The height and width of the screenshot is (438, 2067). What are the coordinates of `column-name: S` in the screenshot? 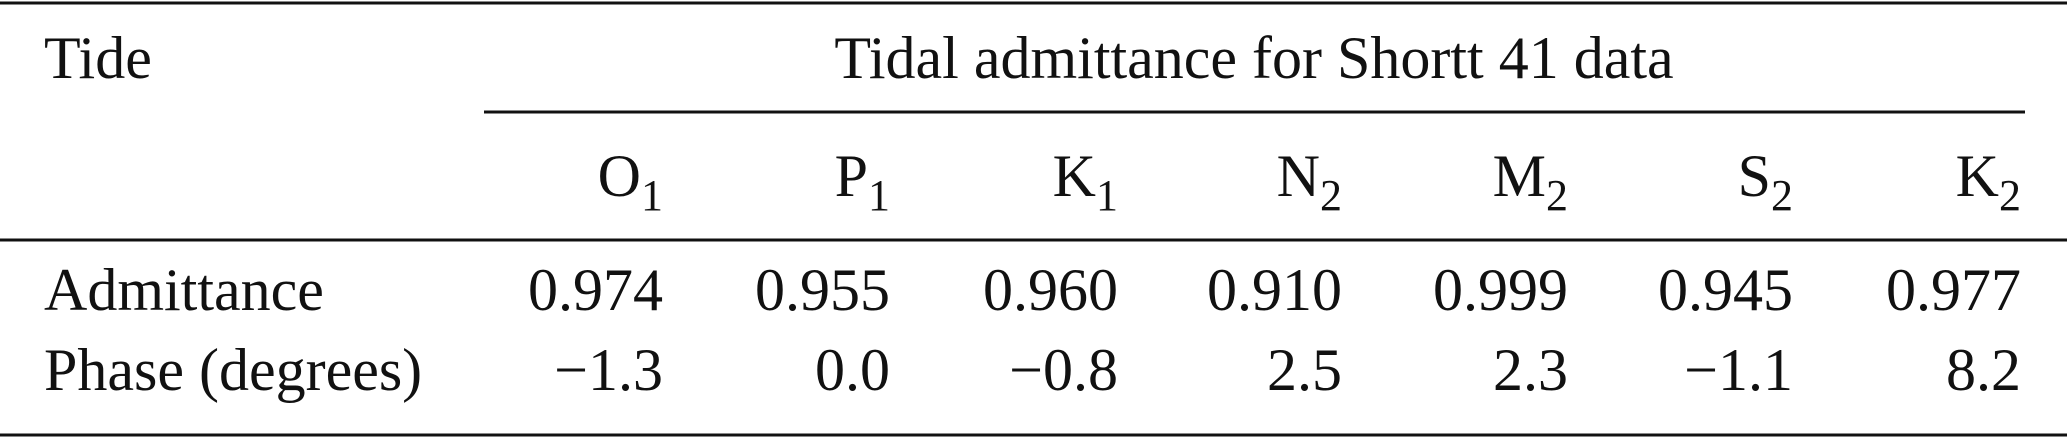 It's located at (1754, 176).